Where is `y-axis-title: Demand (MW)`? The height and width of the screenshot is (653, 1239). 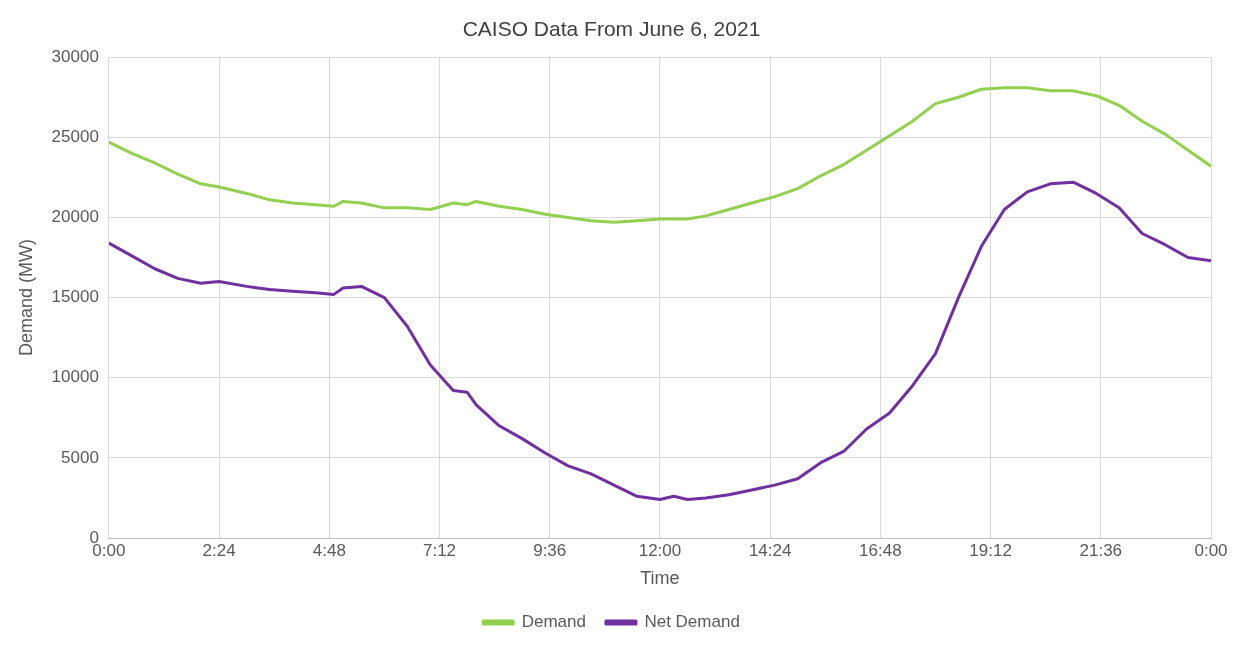 y-axis-title: Demand (MW) is located at coordinates (25, 298).